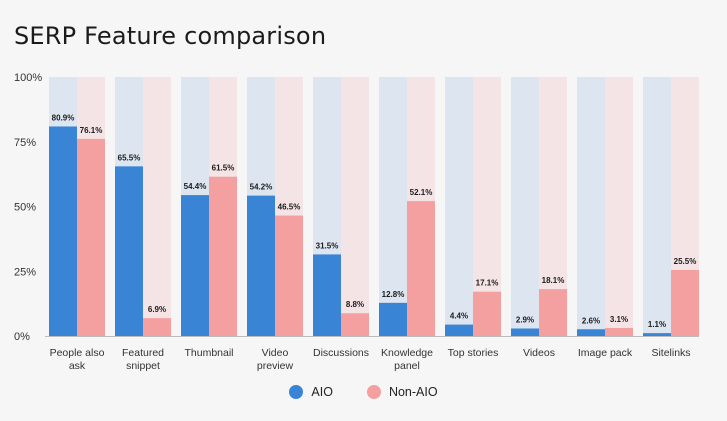 The image size is (727, 421). What do you see at coordinates (28, 78) in the screenshot?
I see `y-tick-label: 100%` at bounding box center [28, 78].